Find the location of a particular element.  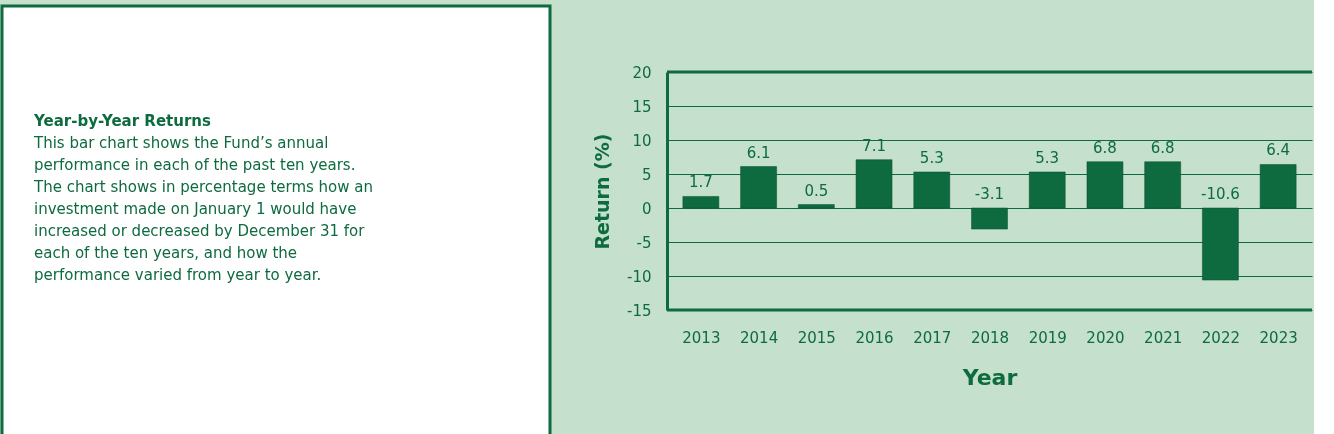

y-tick-label: -15 is located at coordinates (639, 310).